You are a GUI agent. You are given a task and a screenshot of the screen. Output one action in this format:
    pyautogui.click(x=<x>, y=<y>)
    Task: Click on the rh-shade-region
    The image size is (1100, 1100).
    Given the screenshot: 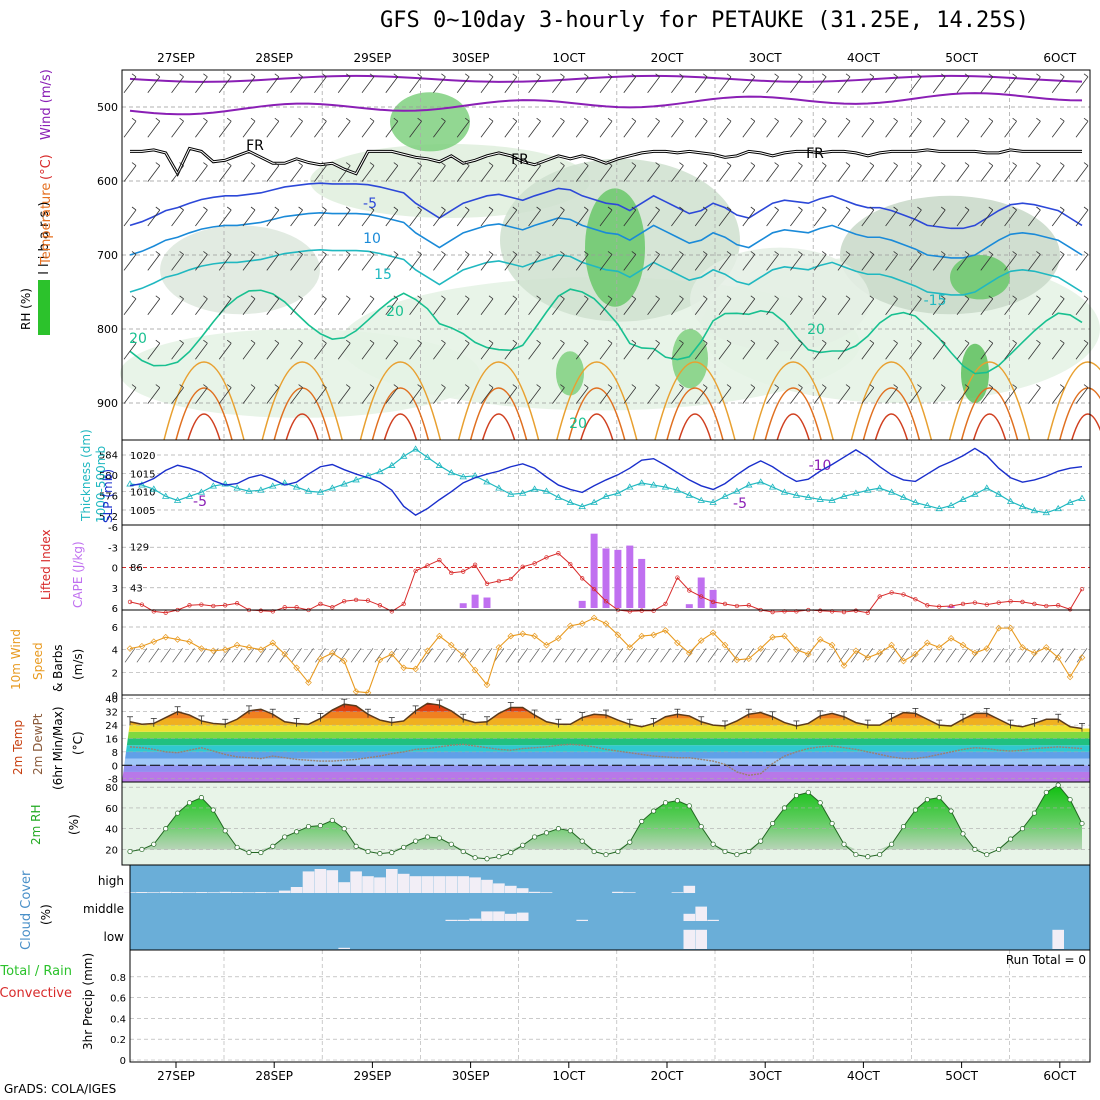 What is the action you would take?
    pyautogui.click(x=430, y=122)
    